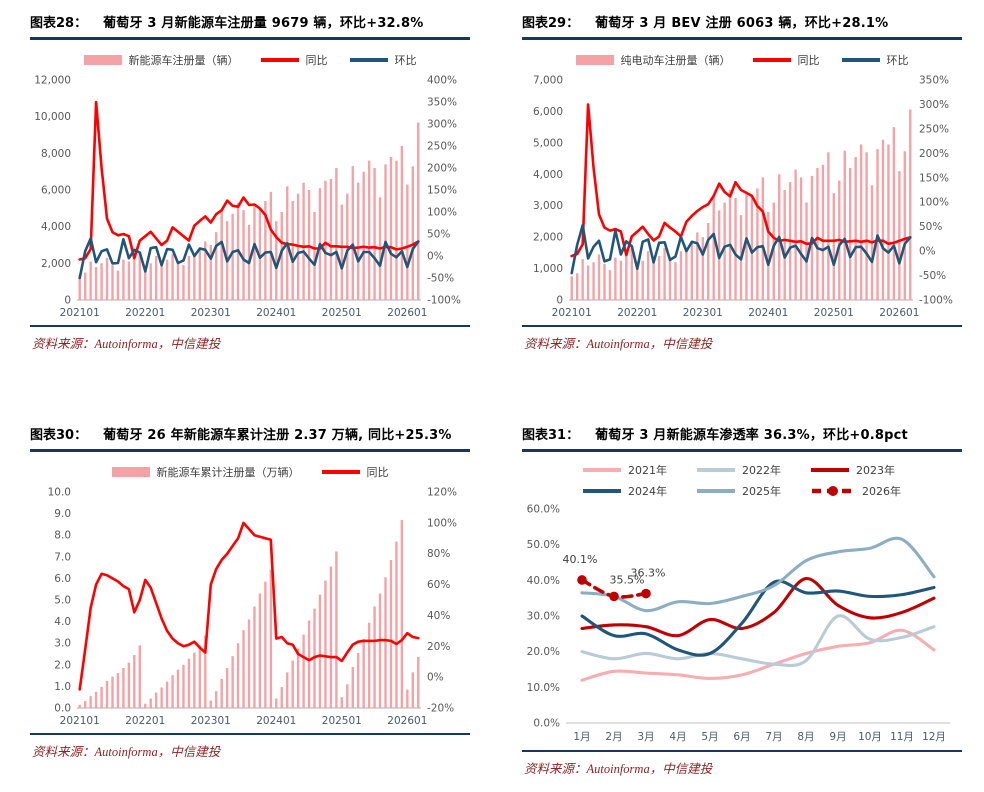 The height and width of the screenshot is (792, 984). Describe the element at coordinates (250, 326) in the screenshot. I see `chart28-source-rule` at that location.